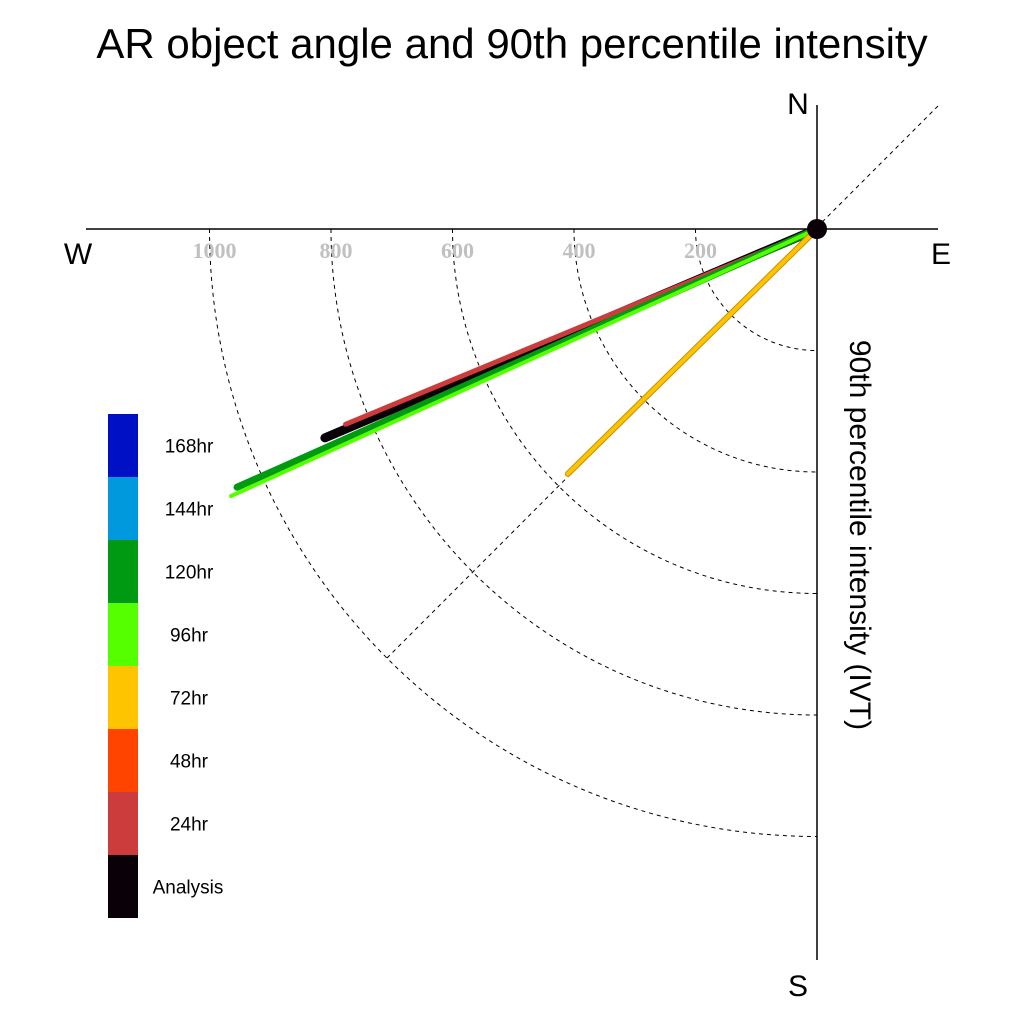 This screenshot has height=1024, width=1024. I want to click on compass-east: E, so click(941, 254).